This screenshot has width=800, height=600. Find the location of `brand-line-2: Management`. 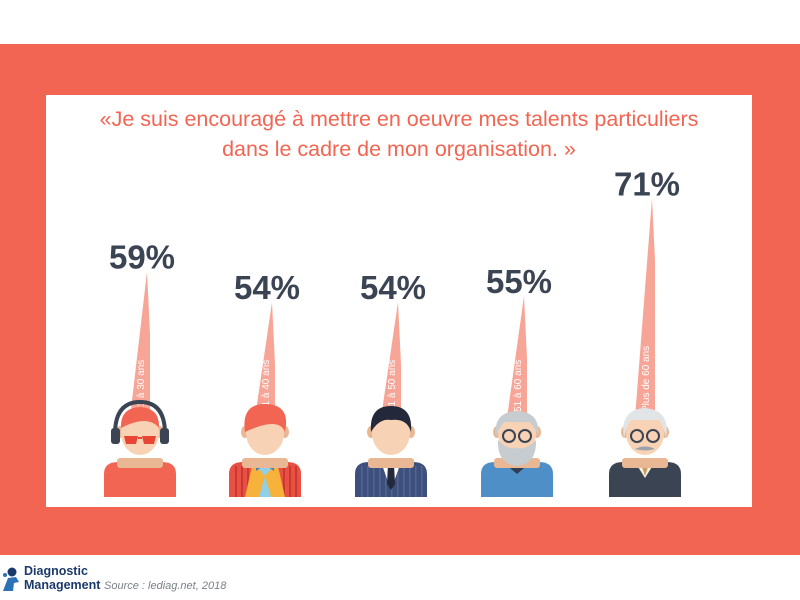

brand-line-2: Management is located at coordinates (62, 585).